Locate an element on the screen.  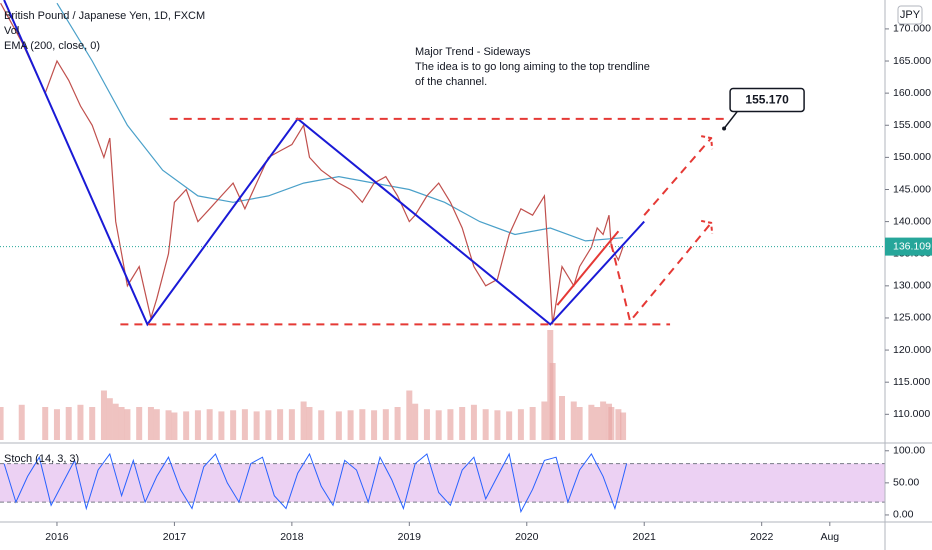
y-tick-label: 140.000 is located at coordinates (912, 221).